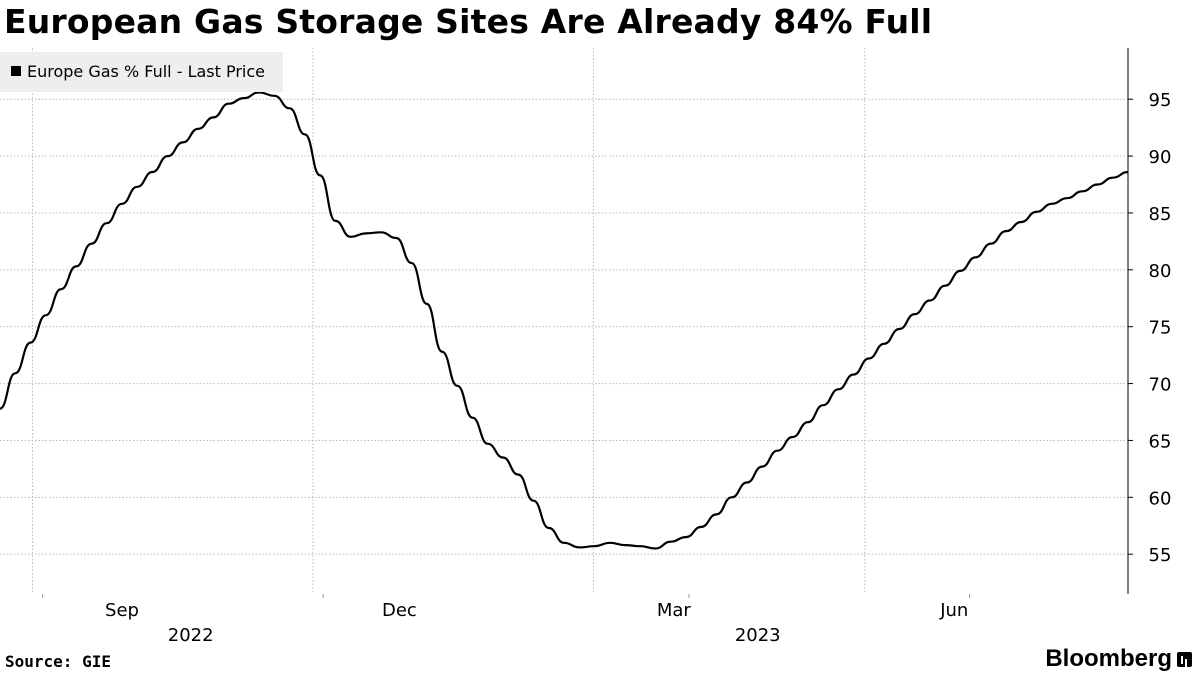  I want to click on source-note: Source: GIE, so click(58, 661).